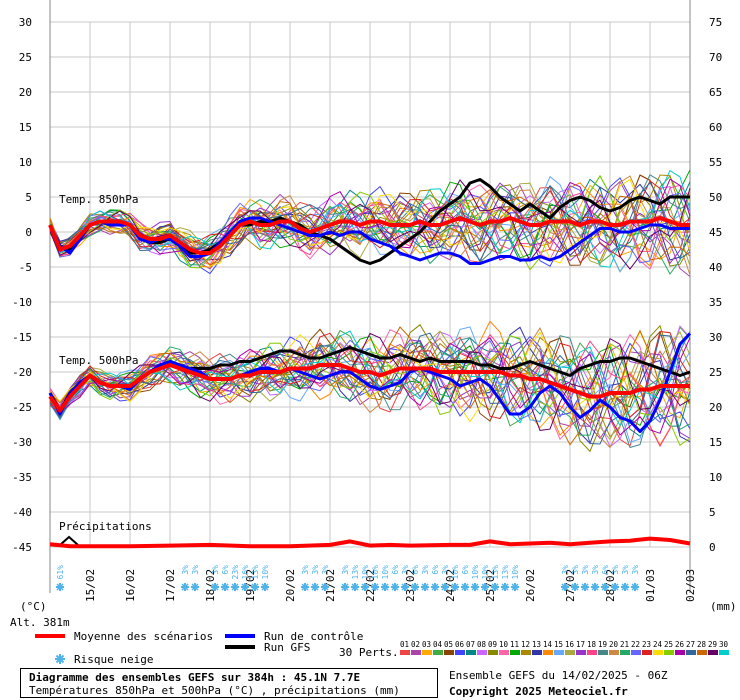 The width and height of the screenshot is (740, 700). What do you see at coordinates (245, 572) in the screenshot?
I see `snow-risk-value: 16%` at bounding box center [245, 572].